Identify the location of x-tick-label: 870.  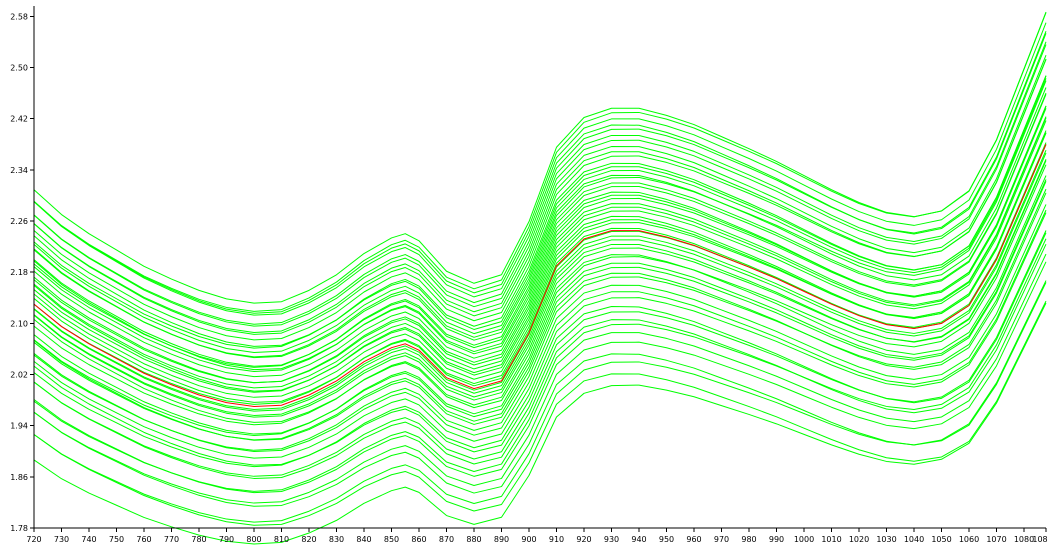
(446, 539).